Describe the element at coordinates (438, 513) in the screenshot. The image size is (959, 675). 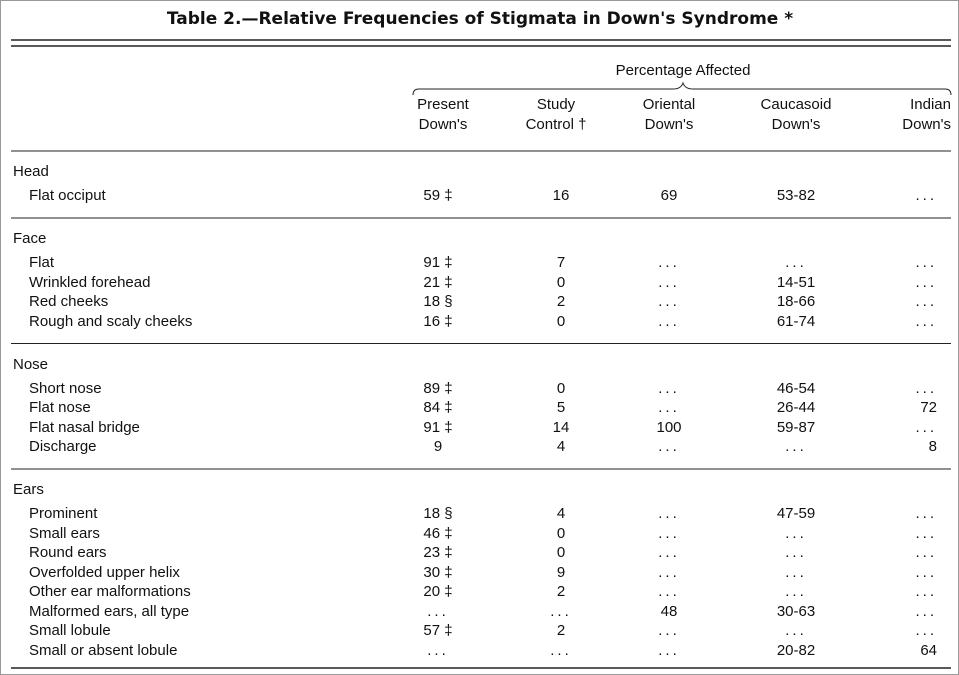
I see `cell: 18 §` at that location.